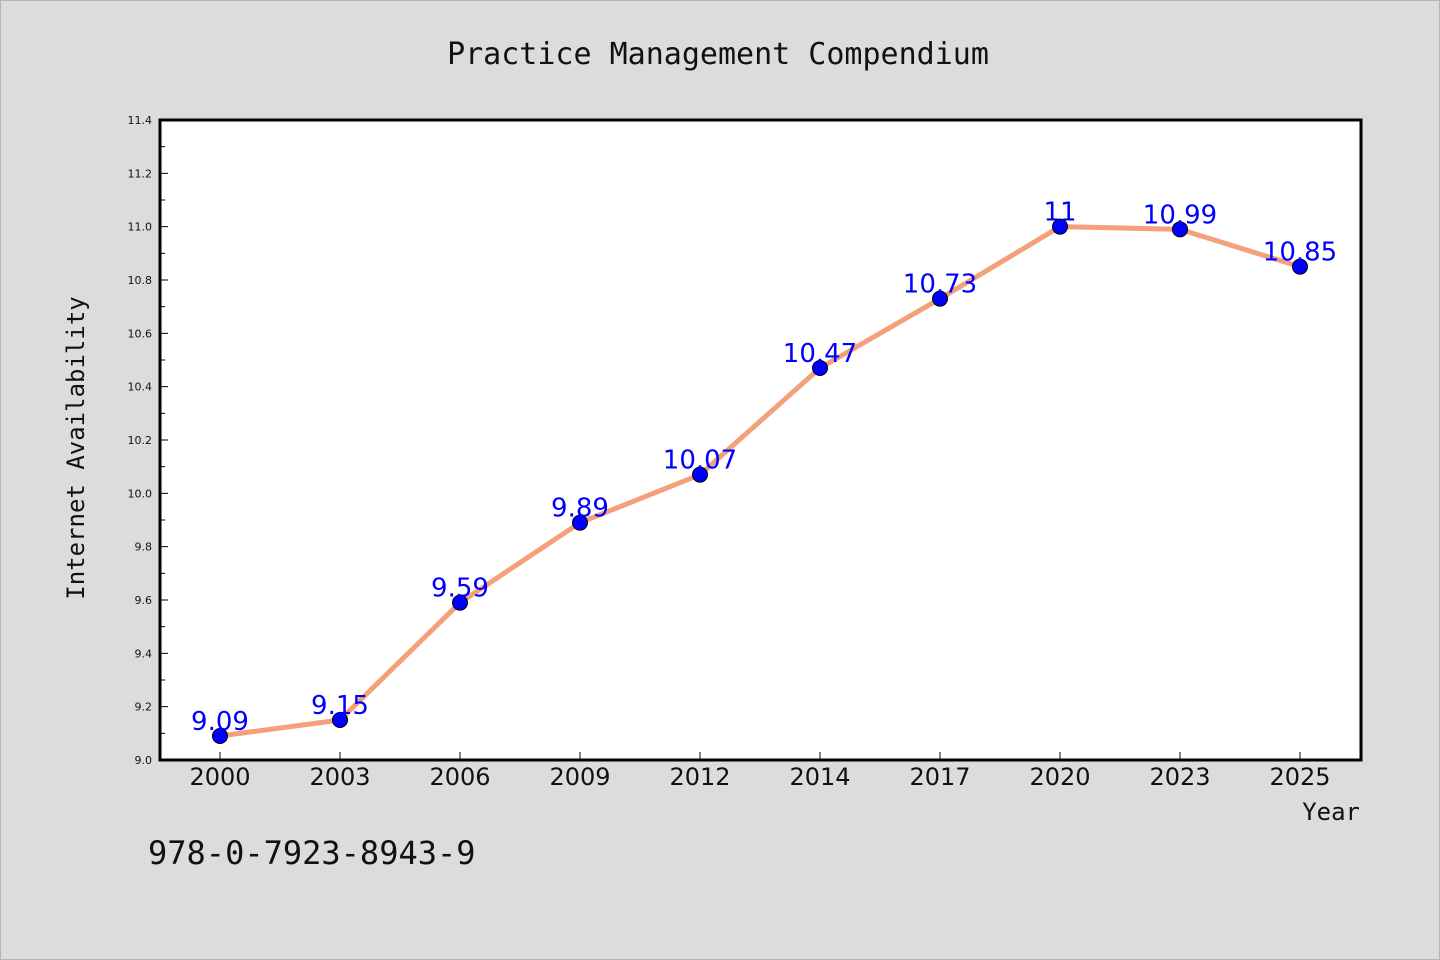 The image size is (1440, 960). Describe the element at coordinates (144, 653) in the screenshot. I see `y-tick-label: 9.4` at that location.